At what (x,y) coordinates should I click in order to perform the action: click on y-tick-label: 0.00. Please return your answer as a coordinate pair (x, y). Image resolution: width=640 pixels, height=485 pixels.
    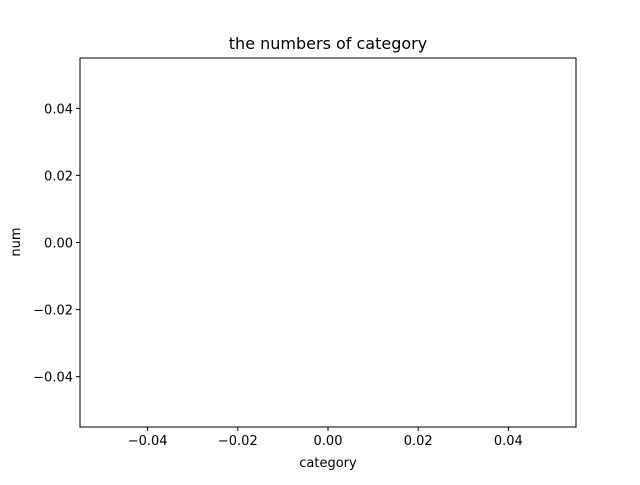
    Looking at the image, I should click on (58, 244).